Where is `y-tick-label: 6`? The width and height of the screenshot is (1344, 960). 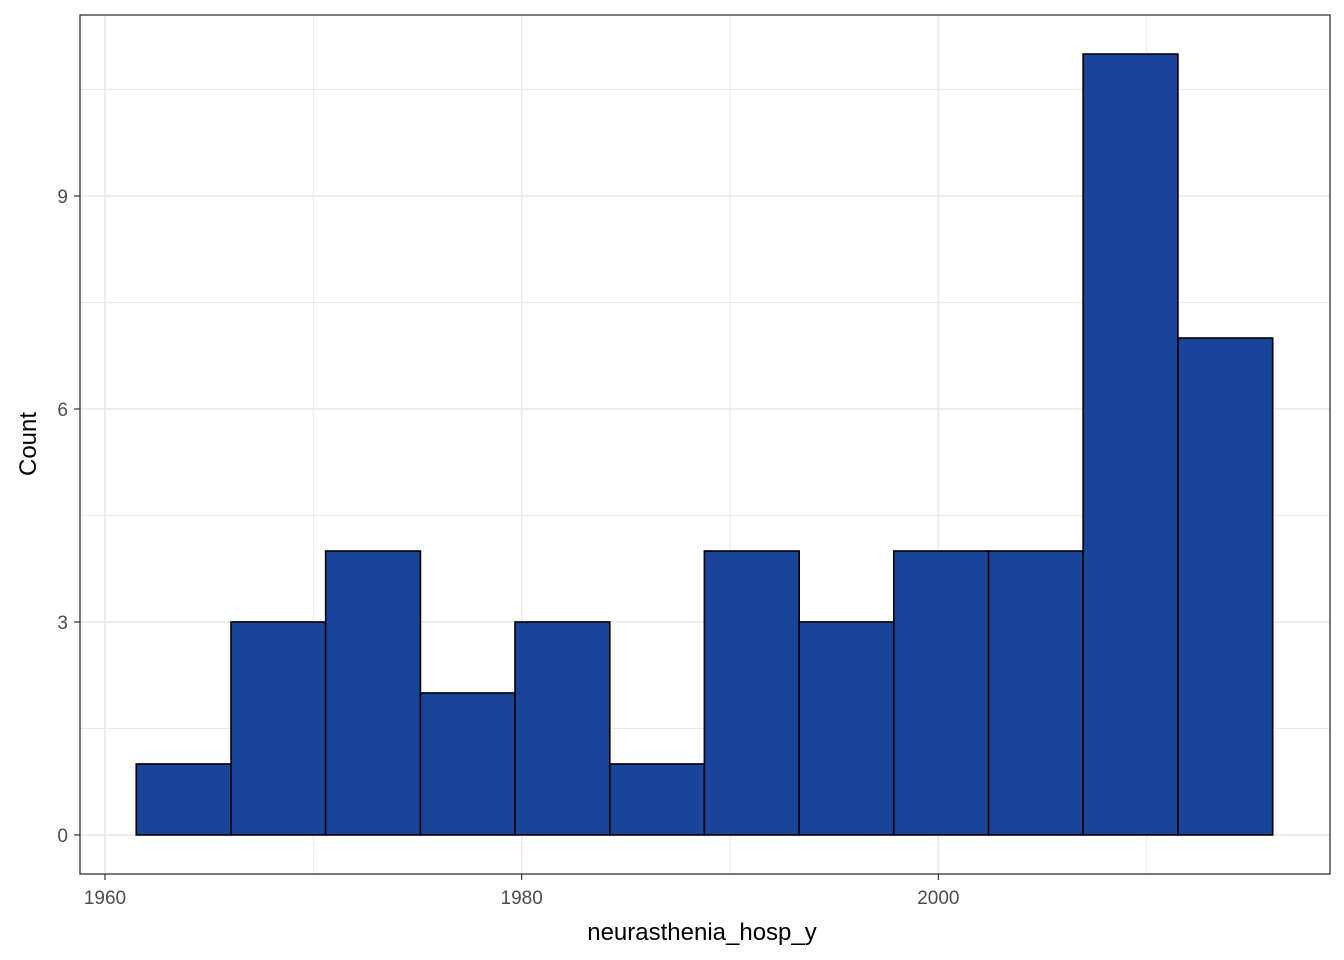 y-tick-label: 6 is located at coordinates (62, 410).